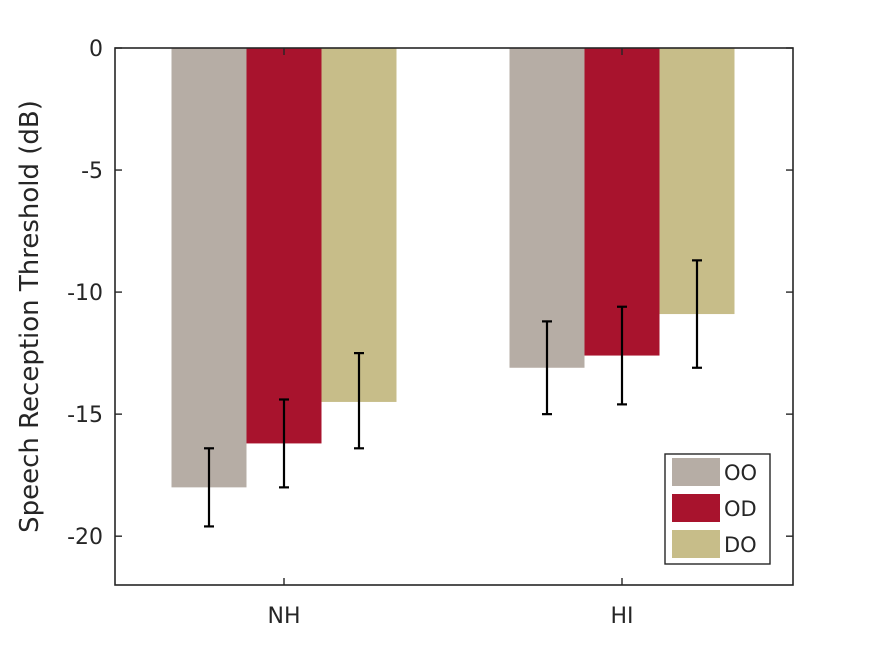 Image resolution: width=875 pixels, height=656 pixels. What do you see at coordinates (359, 225) in the screenshot?
I see `bar-do-nh` at bounding box center [359, 225].